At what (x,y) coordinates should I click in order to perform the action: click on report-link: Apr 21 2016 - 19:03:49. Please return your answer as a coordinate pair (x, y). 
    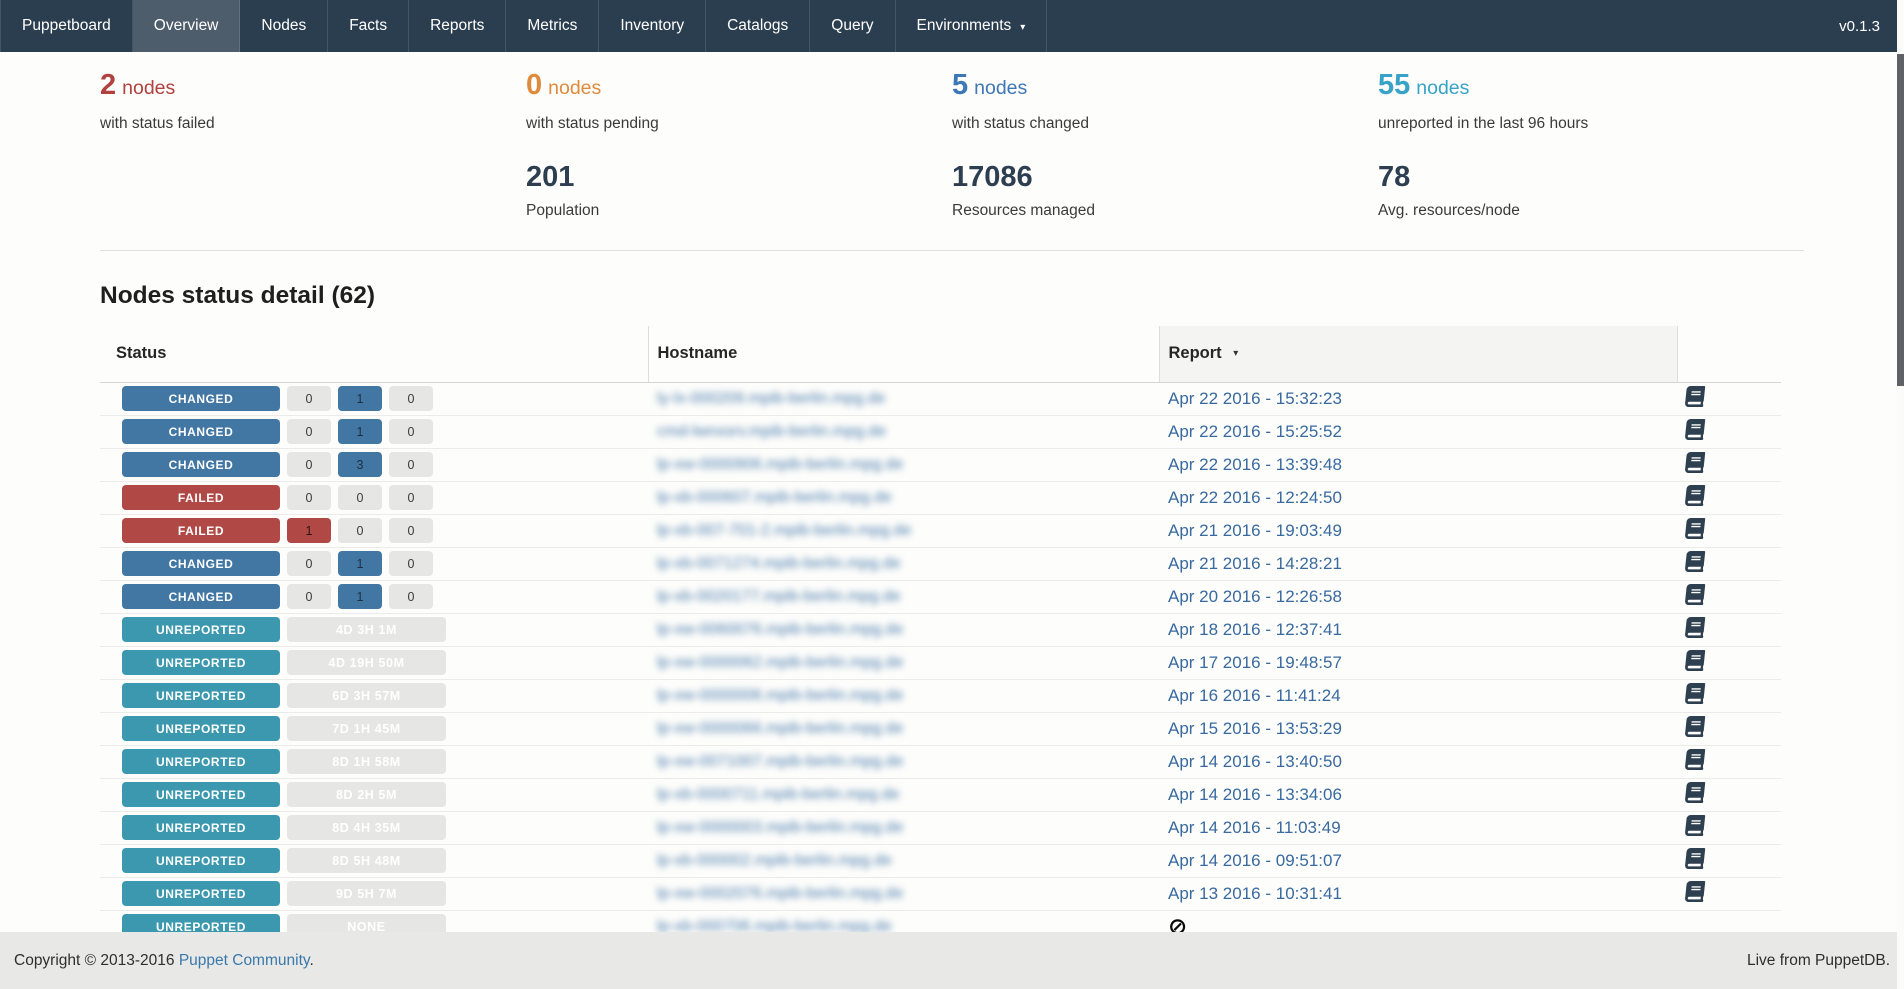
    Looking at the image, I should click on (1255, 530).